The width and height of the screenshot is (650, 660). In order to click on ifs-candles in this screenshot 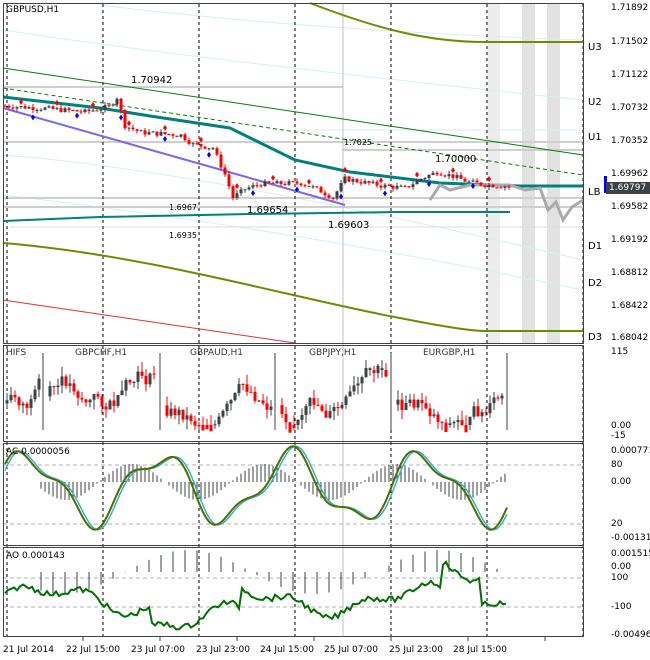, I will do `click(256, 393)`.